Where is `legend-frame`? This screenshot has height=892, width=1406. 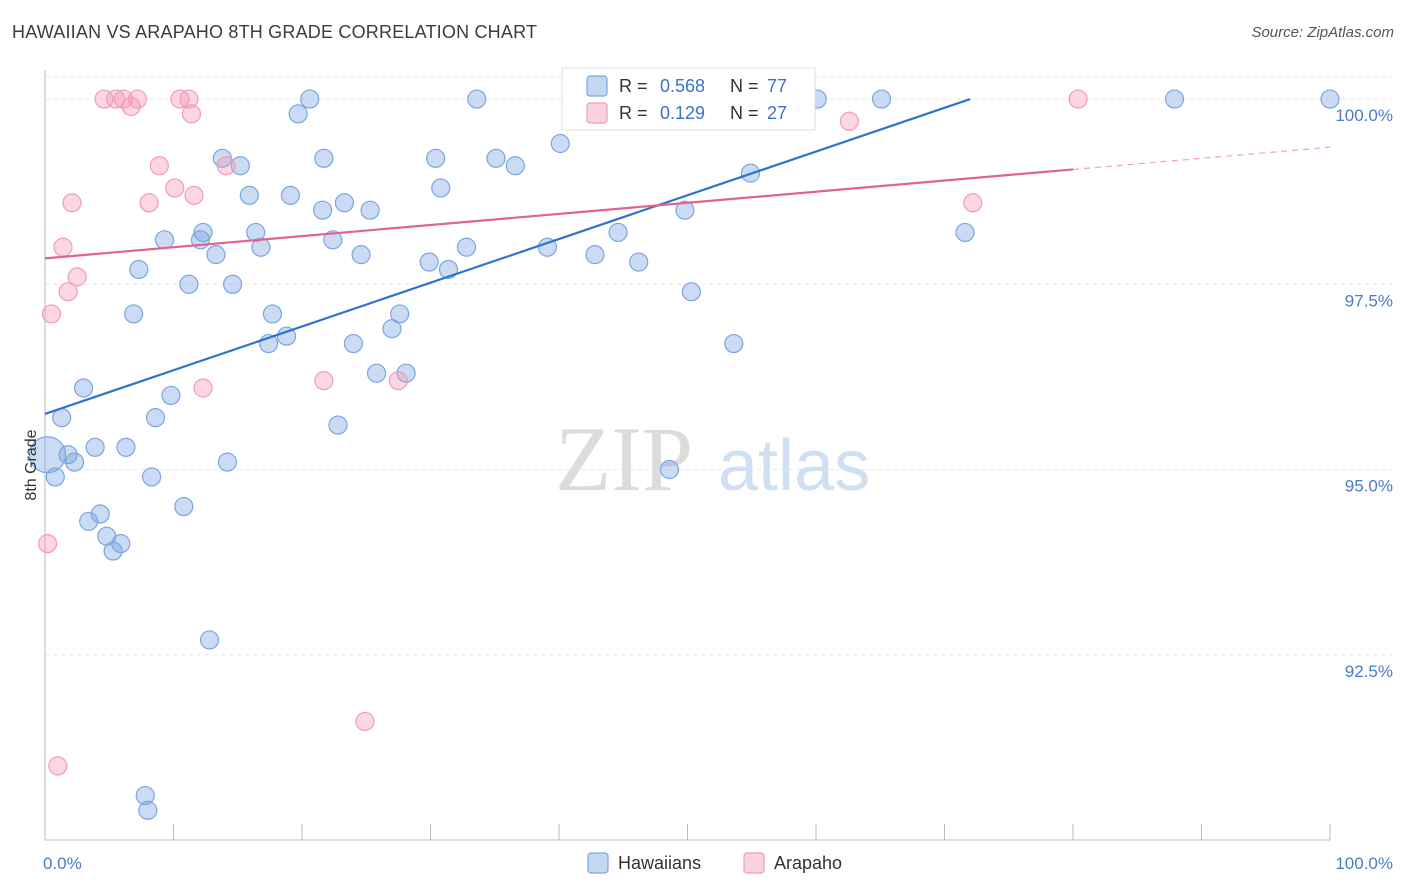
legend-frame is located at coordinates (688, 99).